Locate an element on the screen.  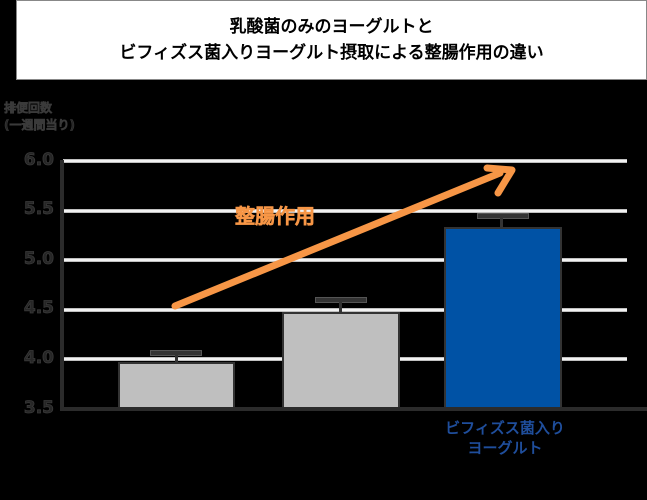
y-axis-title: 排便回数 (一週間当り) is located at coordinates (44, 117).